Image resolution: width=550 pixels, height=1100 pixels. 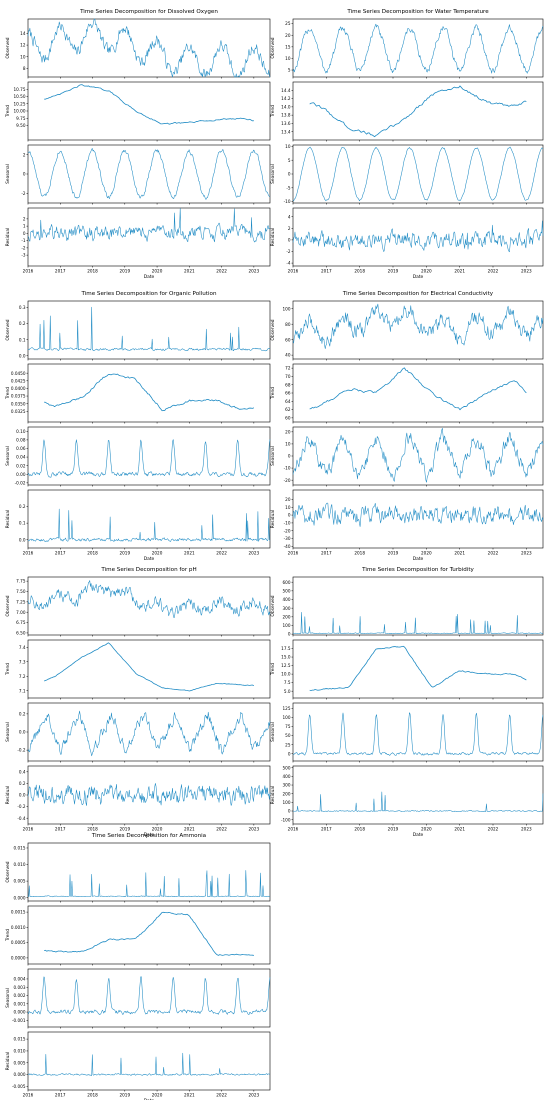 What do you see at coordinates (287, 546) in the screenshot?
I see `y-tick-label: -40` at bounding box center [287, 546].